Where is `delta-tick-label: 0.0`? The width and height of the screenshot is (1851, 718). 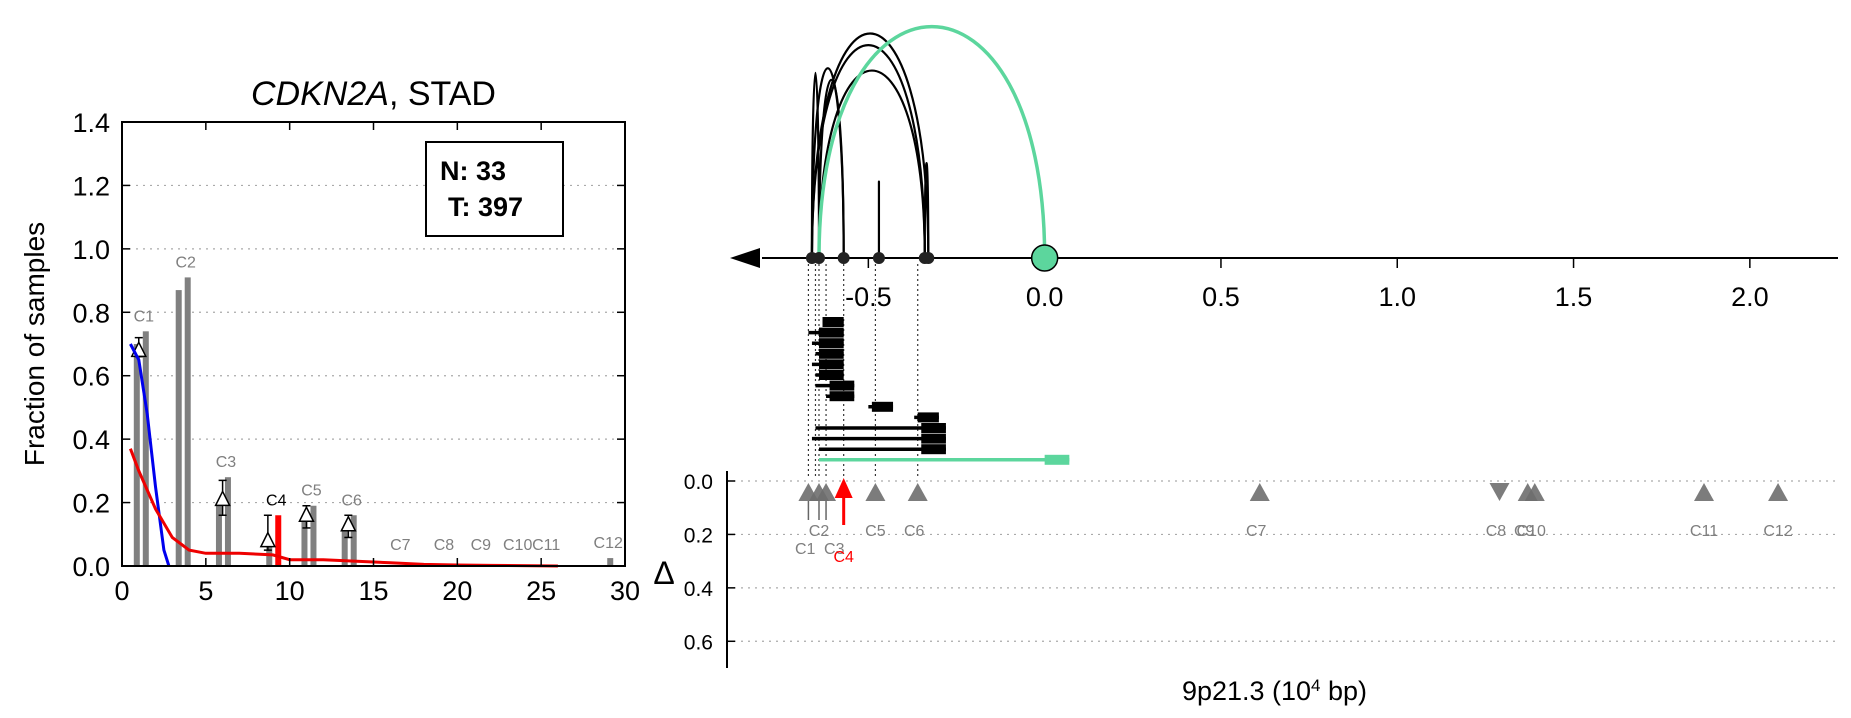 delta-tick-label: 0.0 is located at coordinates (698, 482).